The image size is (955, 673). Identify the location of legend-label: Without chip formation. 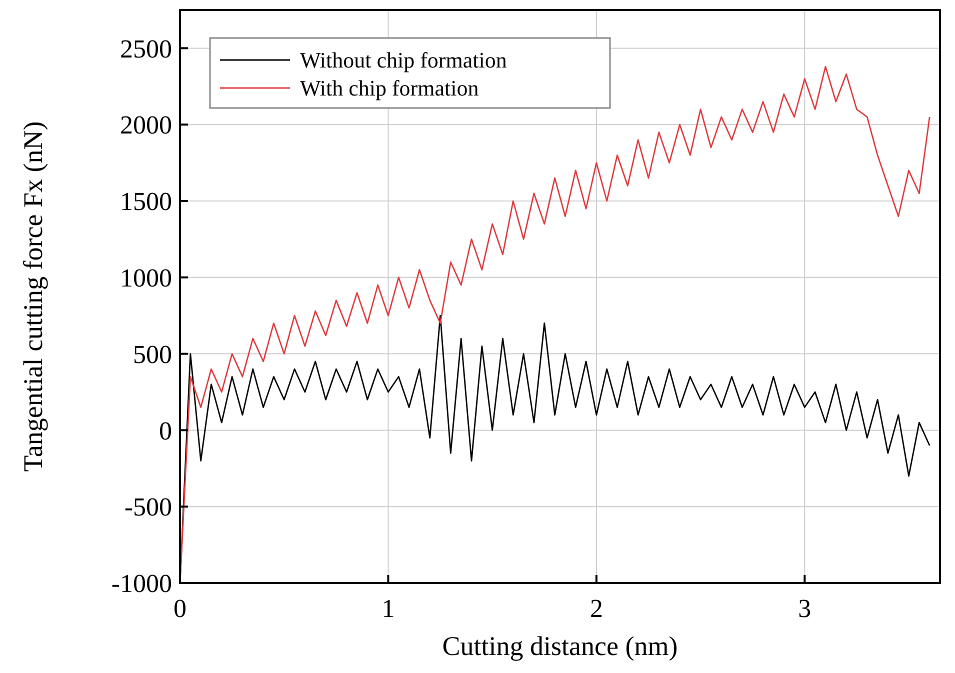
(403, 60).